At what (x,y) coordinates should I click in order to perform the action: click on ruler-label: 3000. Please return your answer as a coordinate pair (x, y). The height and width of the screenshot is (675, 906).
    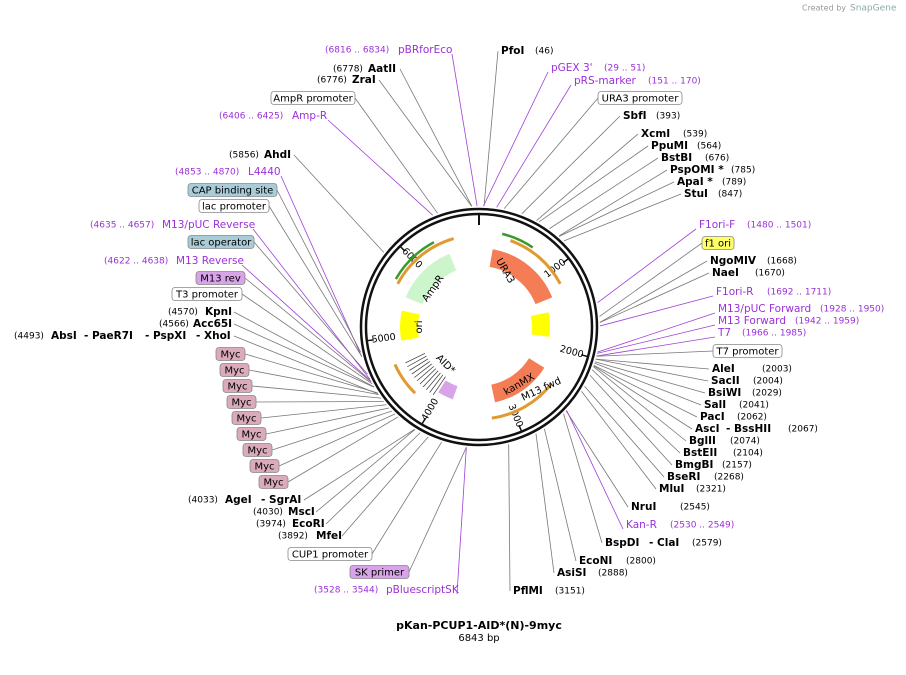
    Looking at the image, I should click on (515, 416).